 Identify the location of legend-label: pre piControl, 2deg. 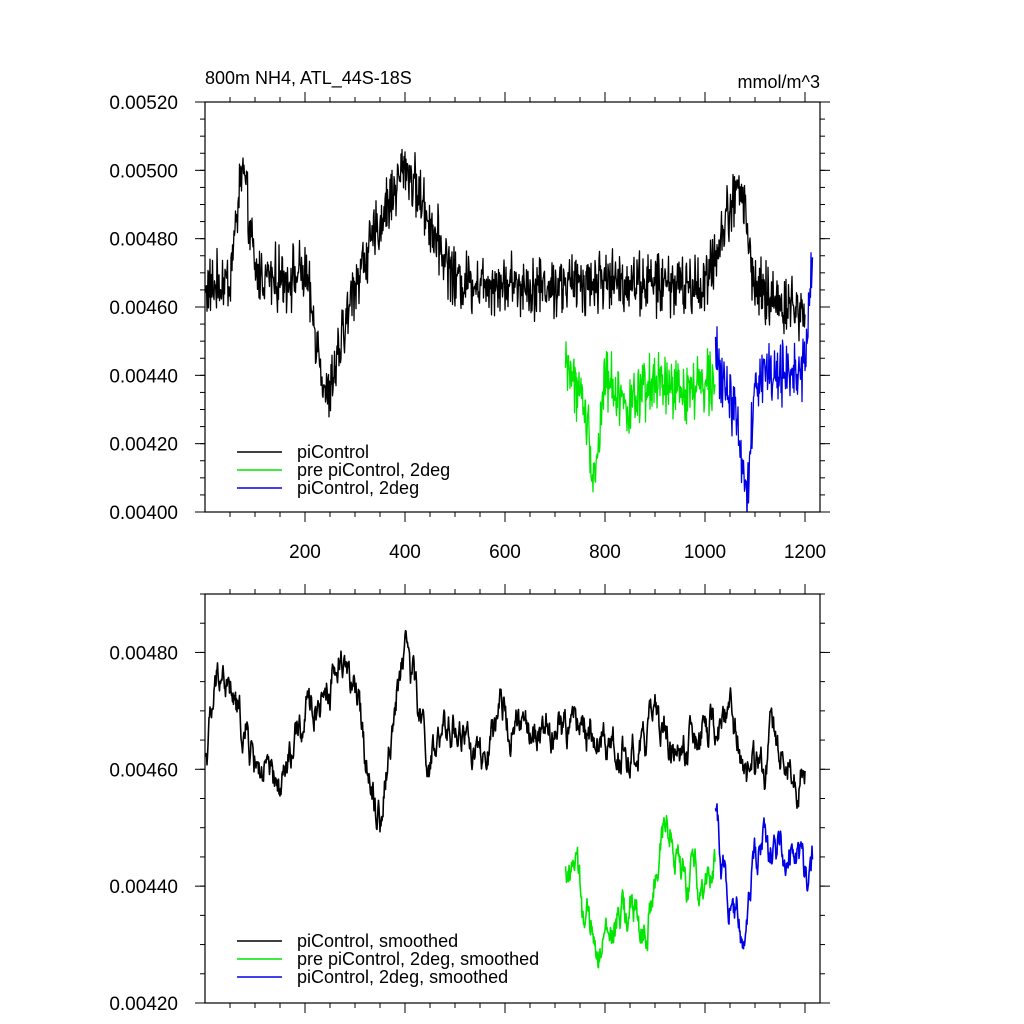
(373, 470).